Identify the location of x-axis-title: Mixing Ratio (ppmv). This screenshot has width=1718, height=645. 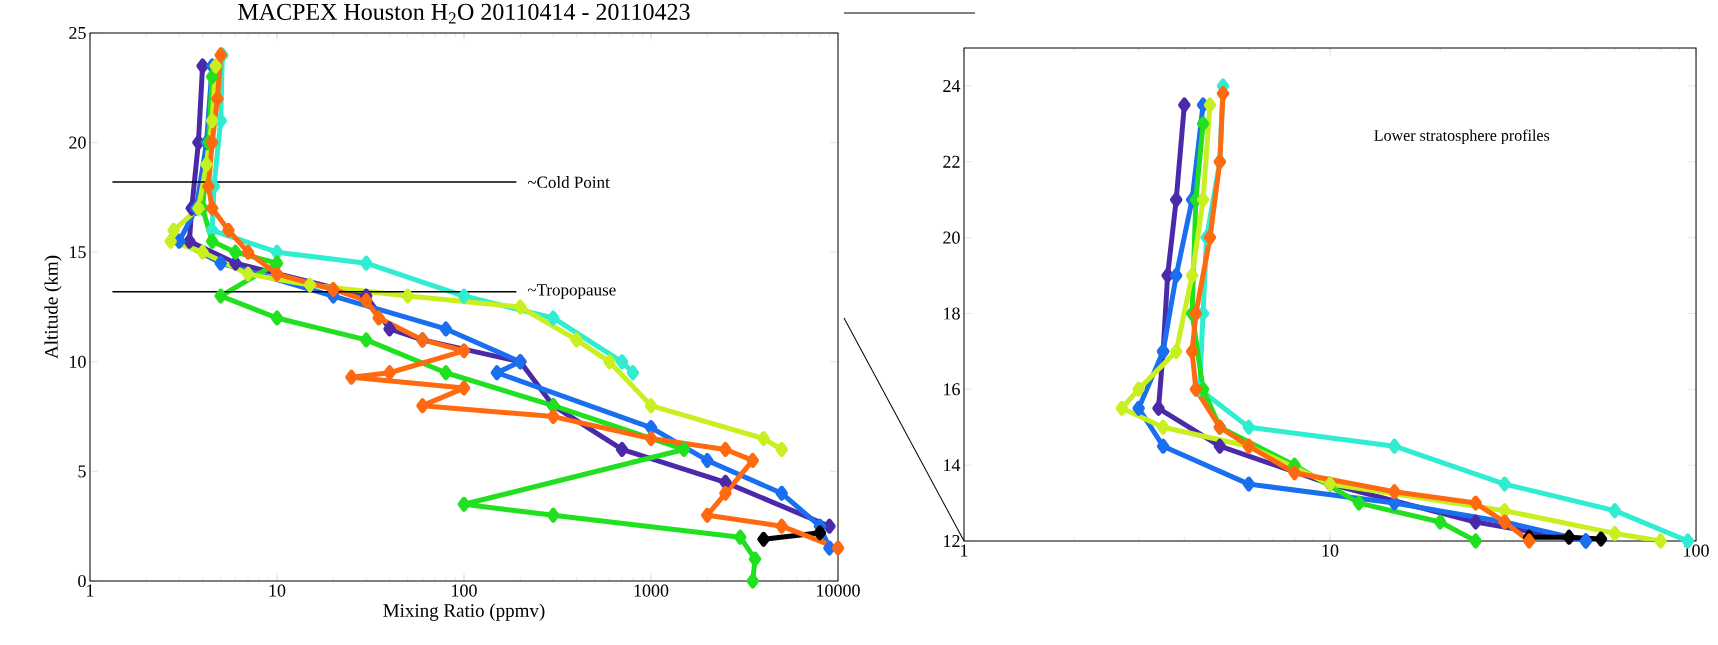
(464, 612).